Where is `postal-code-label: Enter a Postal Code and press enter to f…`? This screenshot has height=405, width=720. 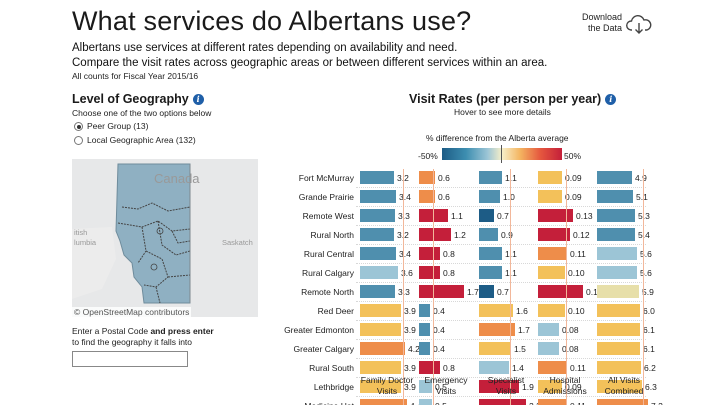
postal-code-label: Enter a Postal Code and press enter to f… is located at coordinates (143, 336).